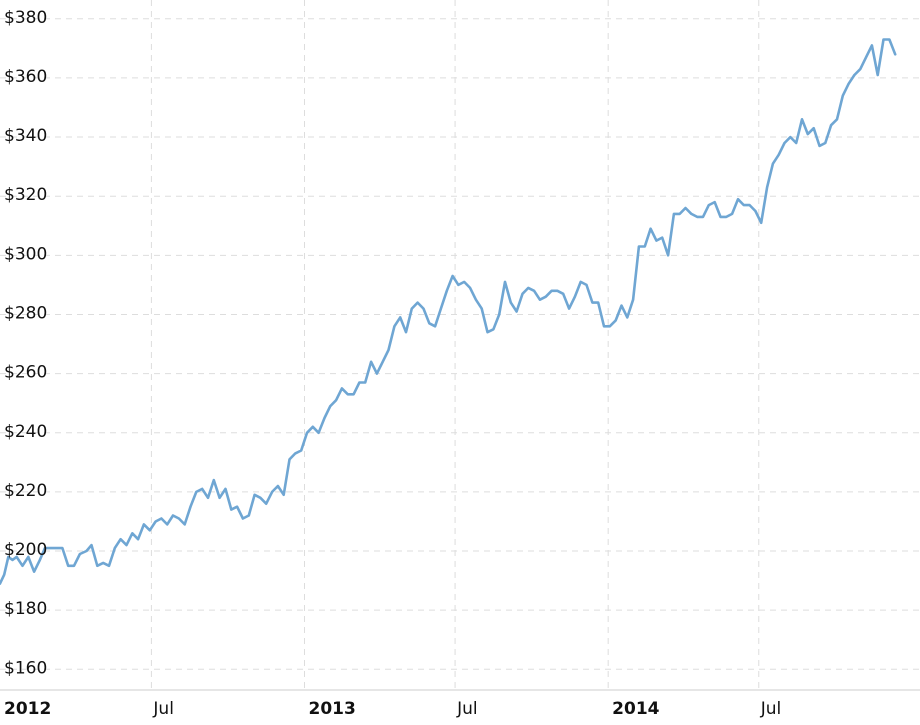 The image size is (920, 725). What do you see at coordinates (27, 709) in the screenshot?
I see `x-tick-label-year: 2012` at bounding box center [27, 709].